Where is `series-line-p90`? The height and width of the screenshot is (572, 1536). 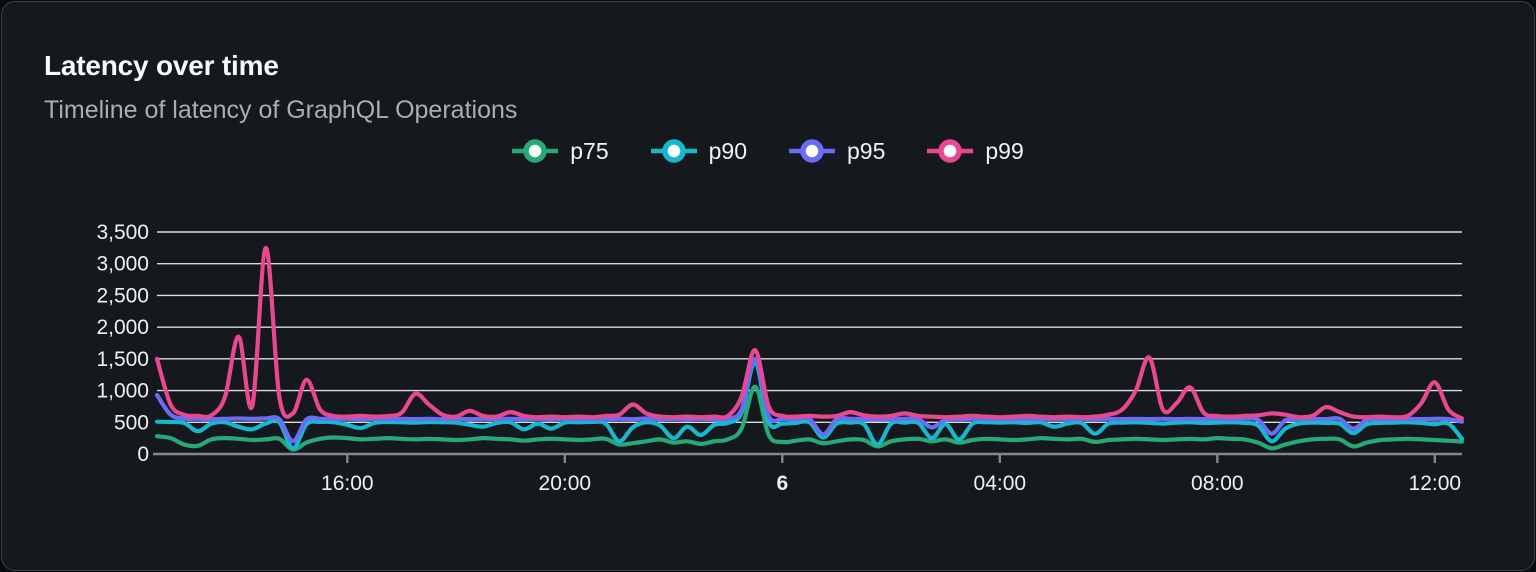
series-line-p90 is located at coordinates (809, 405).